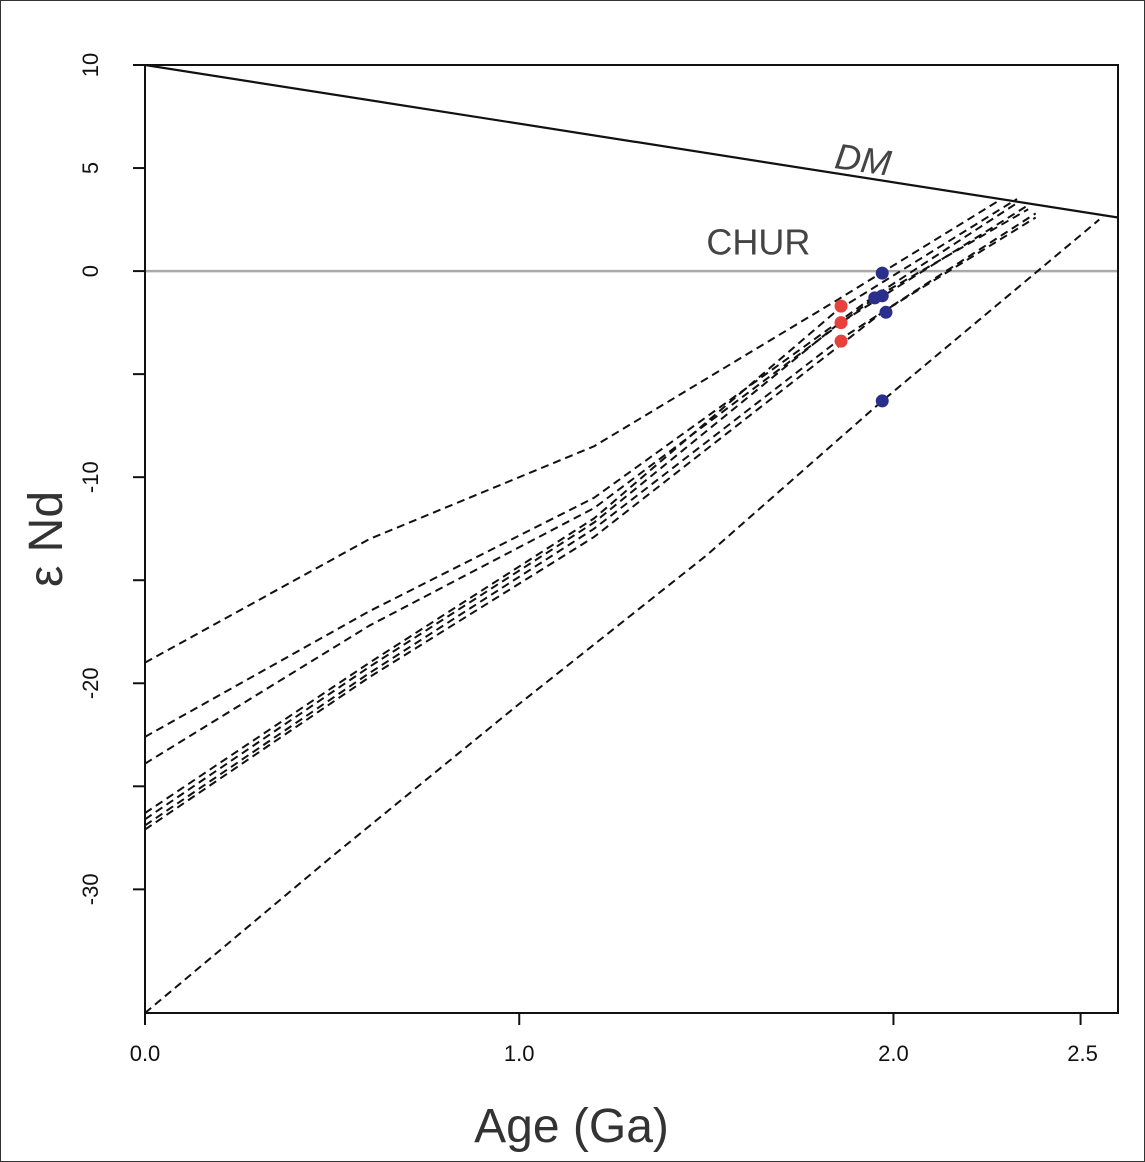 This screenshot has width=1145, height=1162. Describe the element at coordinates (90, 683) in the screenshot. I see `y-tick-label: -20` at that location.